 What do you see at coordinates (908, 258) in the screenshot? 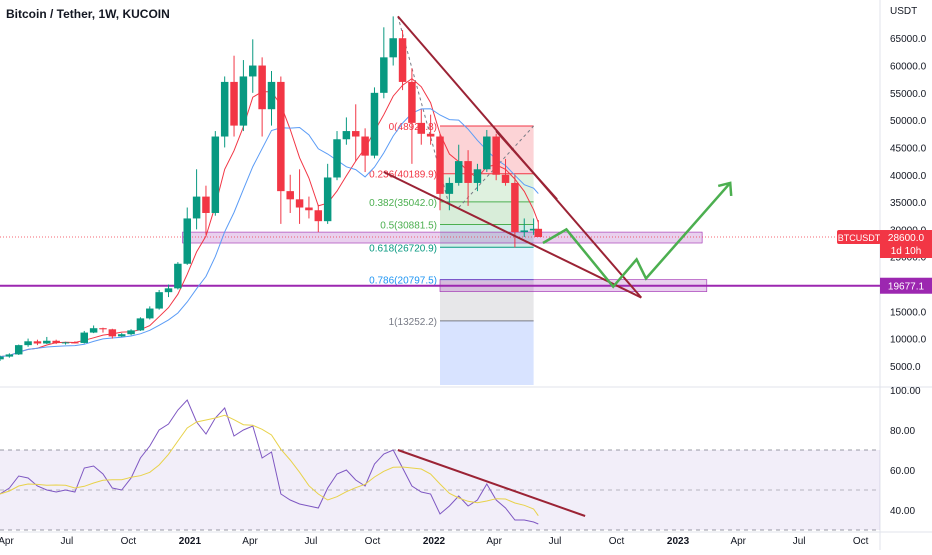
I see `price-axis-tick: 25000.0` at bounding box center [908, 258].